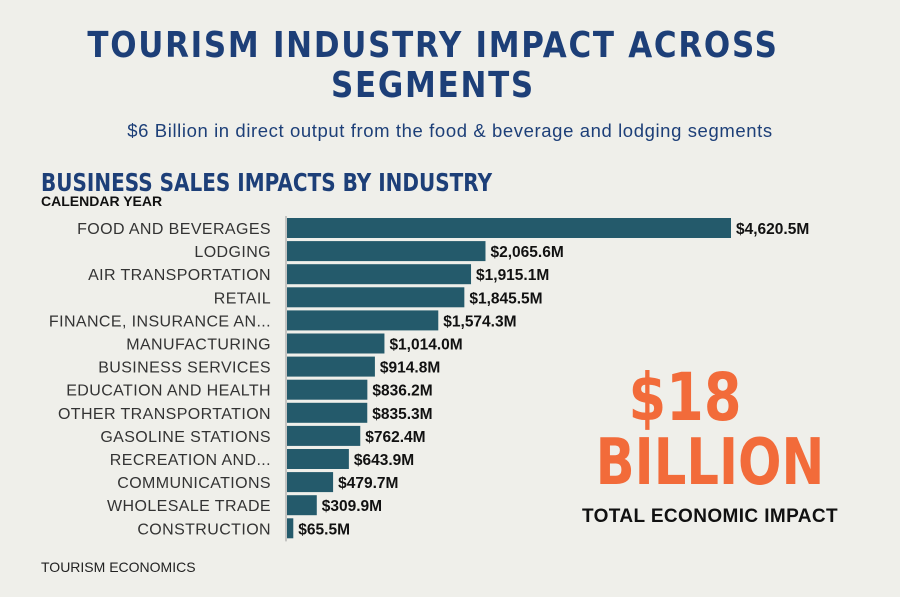 This screenshot has width=900, height=597. I want to click on category-label: MANUFACTURING, so click(198, 345).